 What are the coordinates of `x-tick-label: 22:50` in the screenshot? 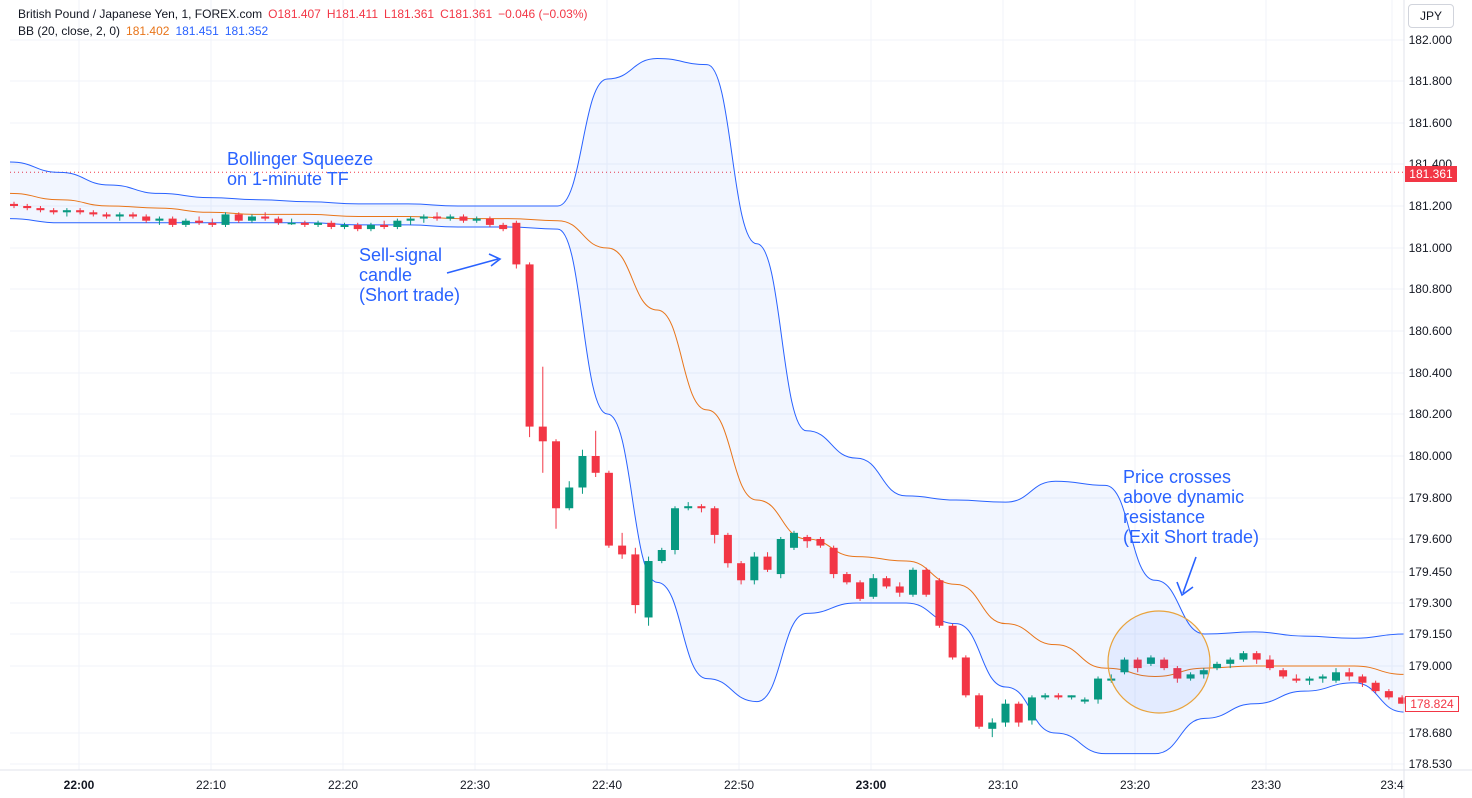 It's located at (739, 785).